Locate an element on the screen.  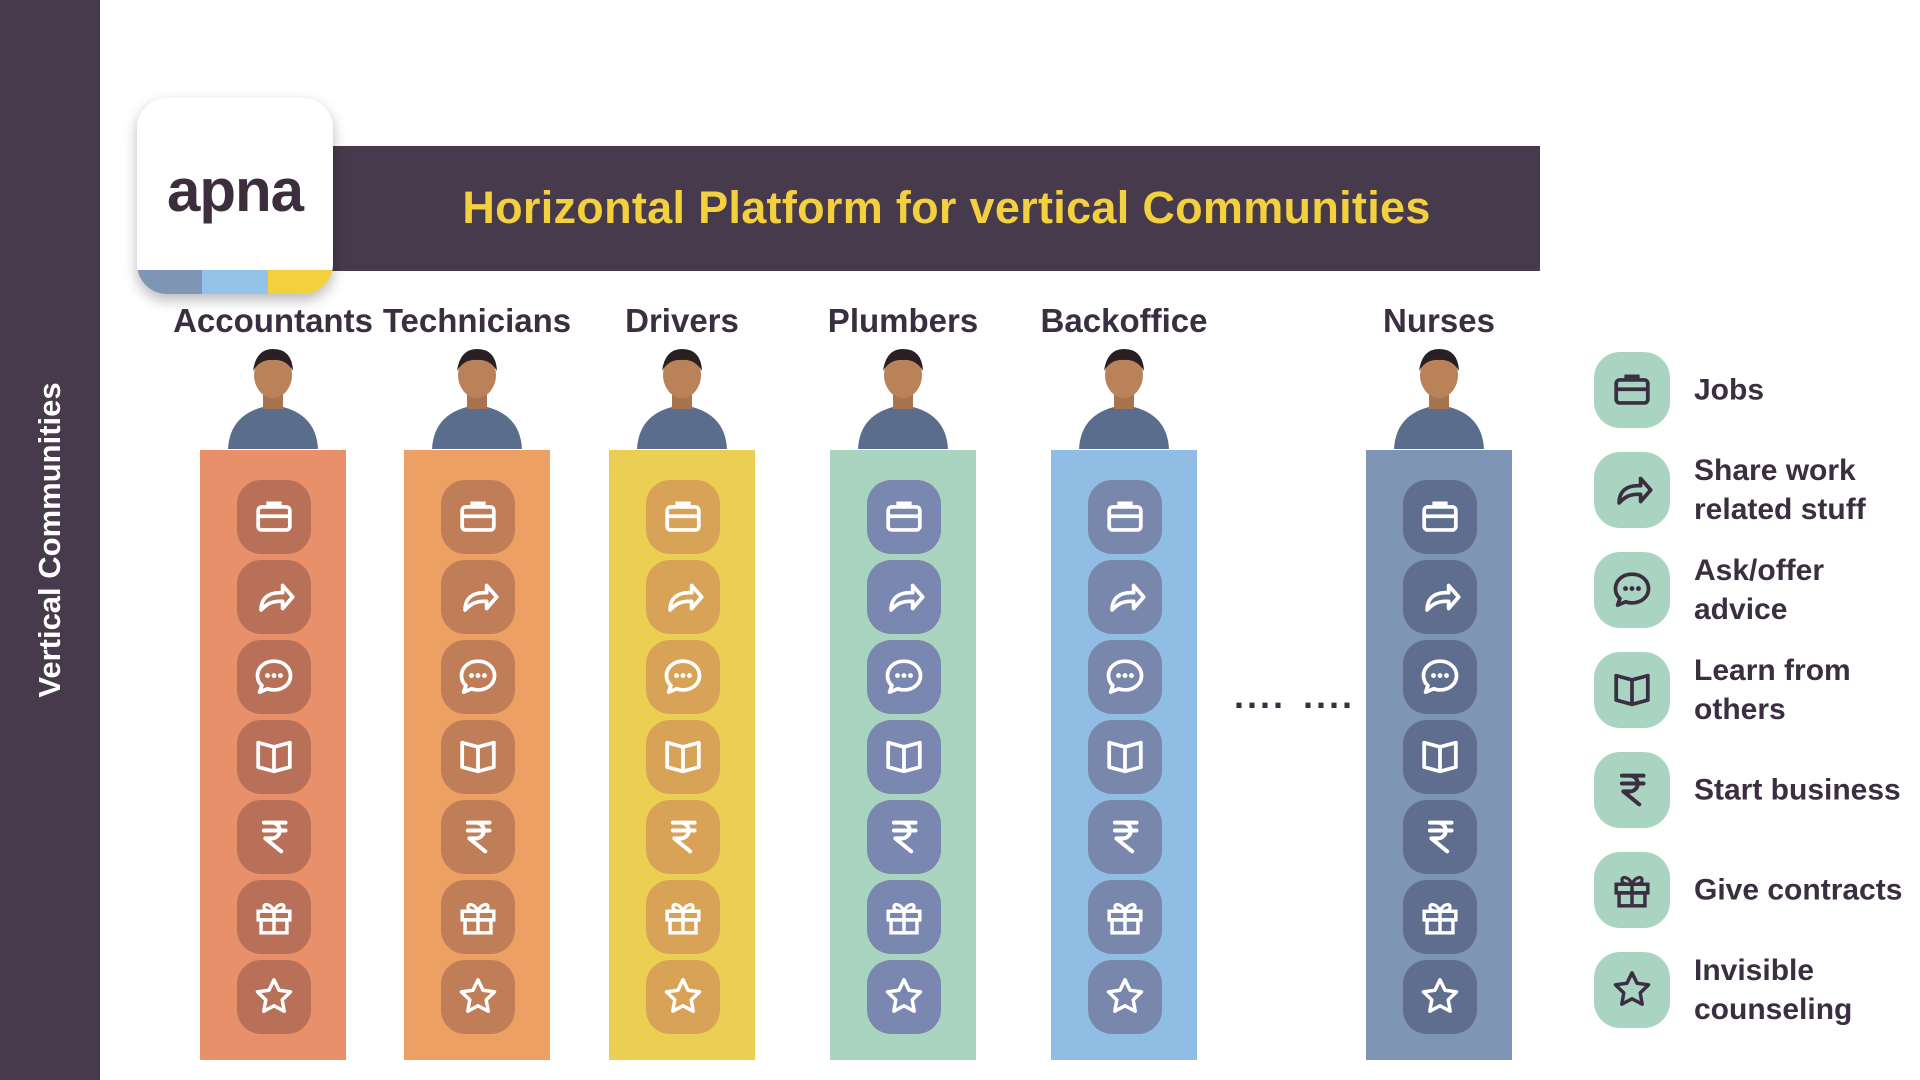
legend-label: Start business is located at coordinates (1797, 790).